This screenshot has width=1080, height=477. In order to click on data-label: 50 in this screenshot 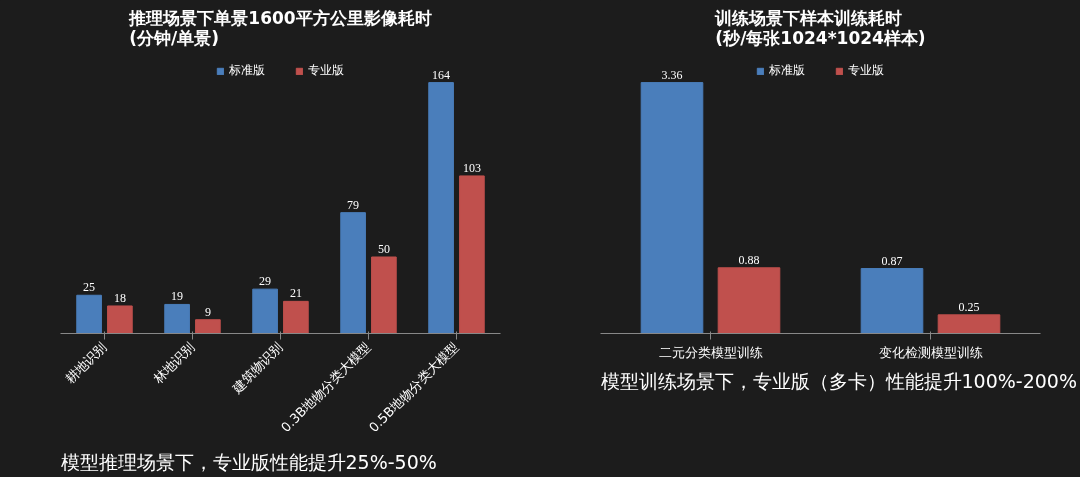, I will do `click(383, 249)`.